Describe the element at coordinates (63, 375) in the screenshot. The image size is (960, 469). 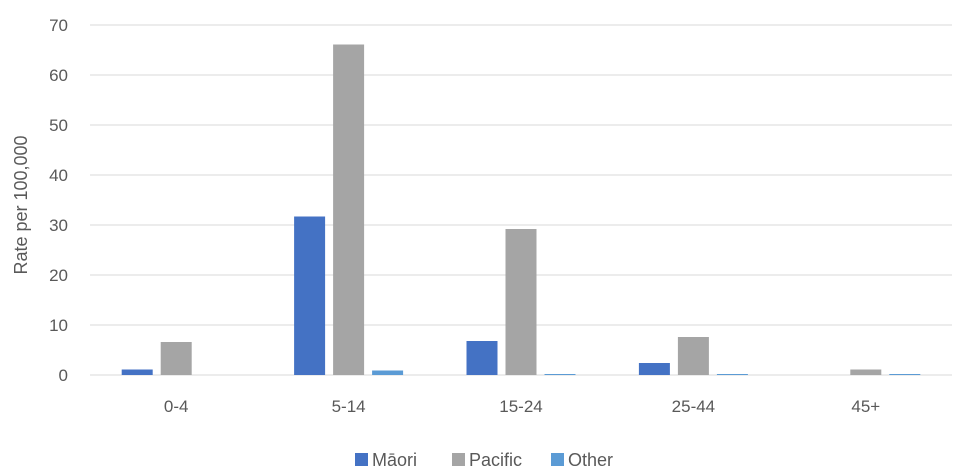
I see `y-tick-label: 0` at that location.